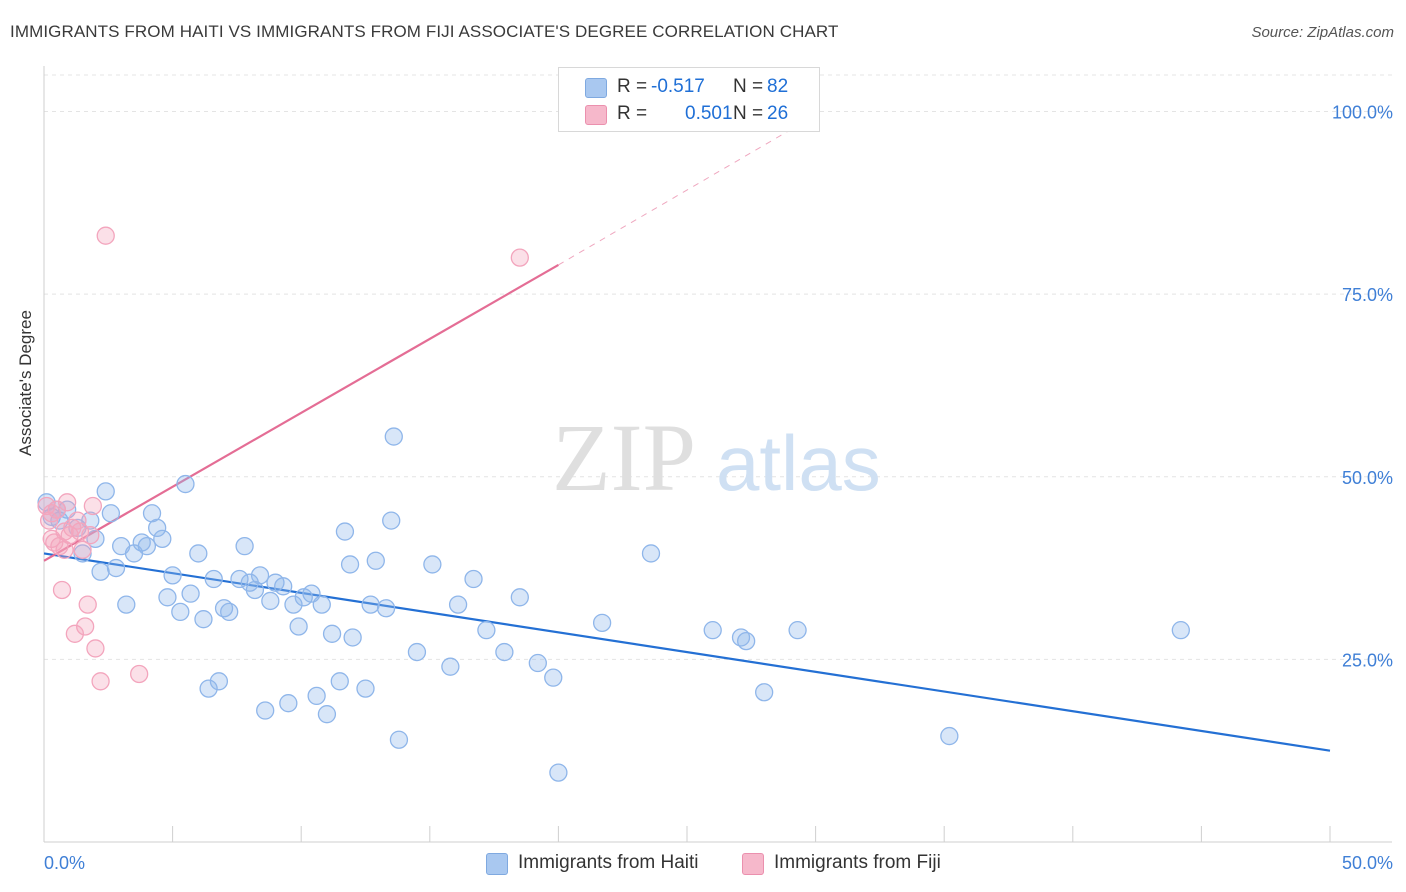 This screenshot has height=892, width=1406. I want to click on legend-n-label: N =, so click(748, 86).